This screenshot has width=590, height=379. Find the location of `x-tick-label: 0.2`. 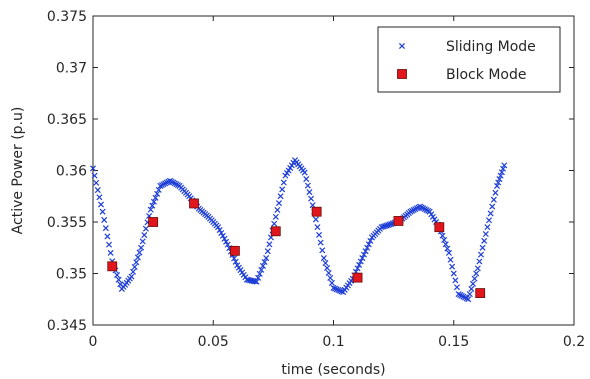

x-tick-label: 0.2 is located at coordinates (574, 342).